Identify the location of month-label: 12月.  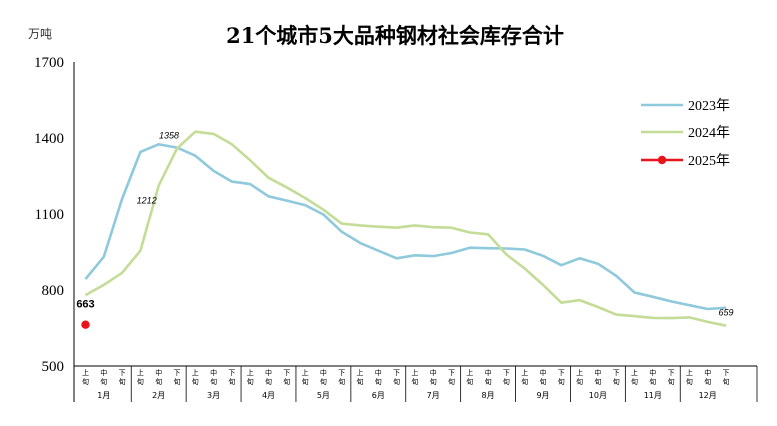
(708, 395).